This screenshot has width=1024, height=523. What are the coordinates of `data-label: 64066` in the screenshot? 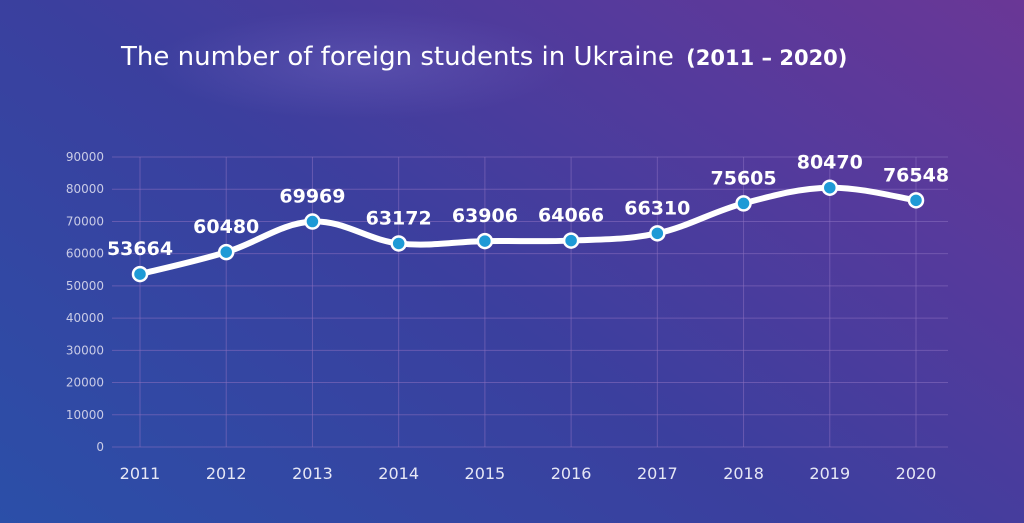 It's located at (571, 216).